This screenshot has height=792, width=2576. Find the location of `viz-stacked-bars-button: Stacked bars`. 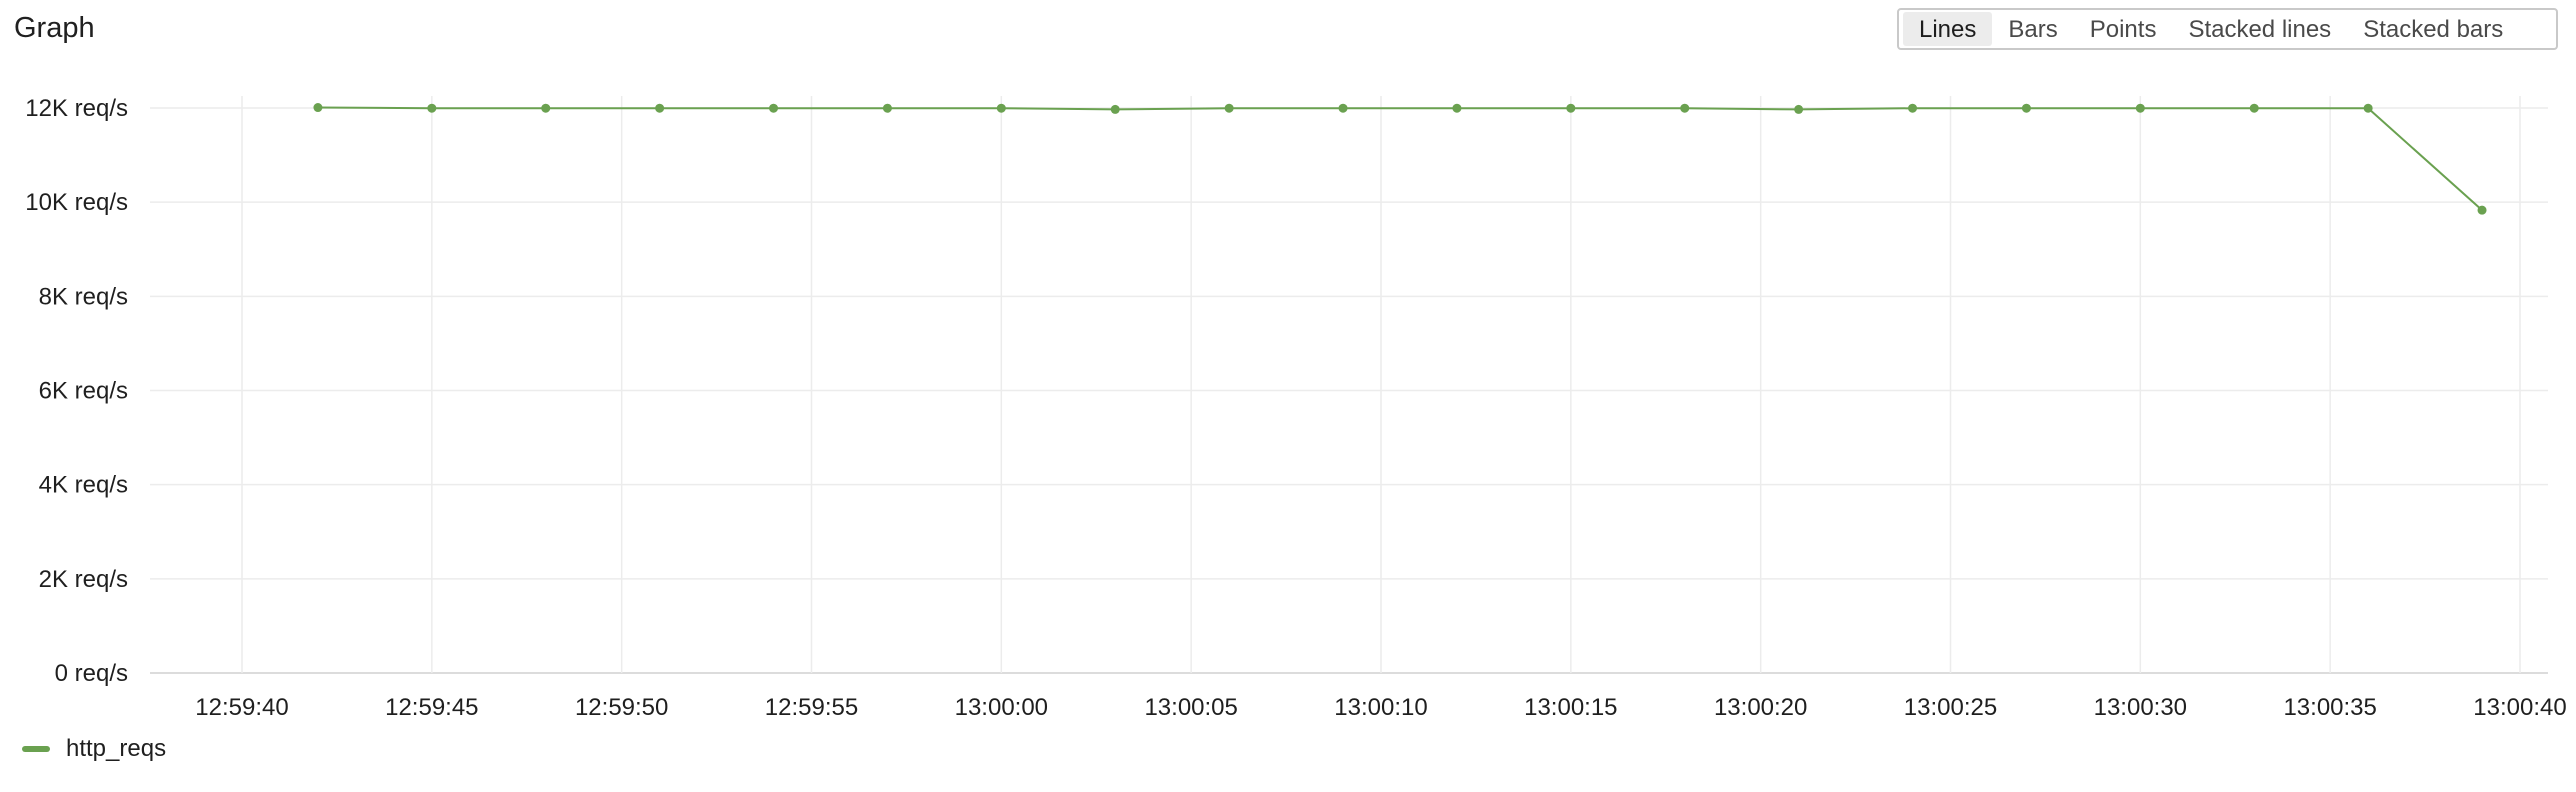

viz-stacked-bars-button: Stacked bars is located at coordinates (2433, 29).